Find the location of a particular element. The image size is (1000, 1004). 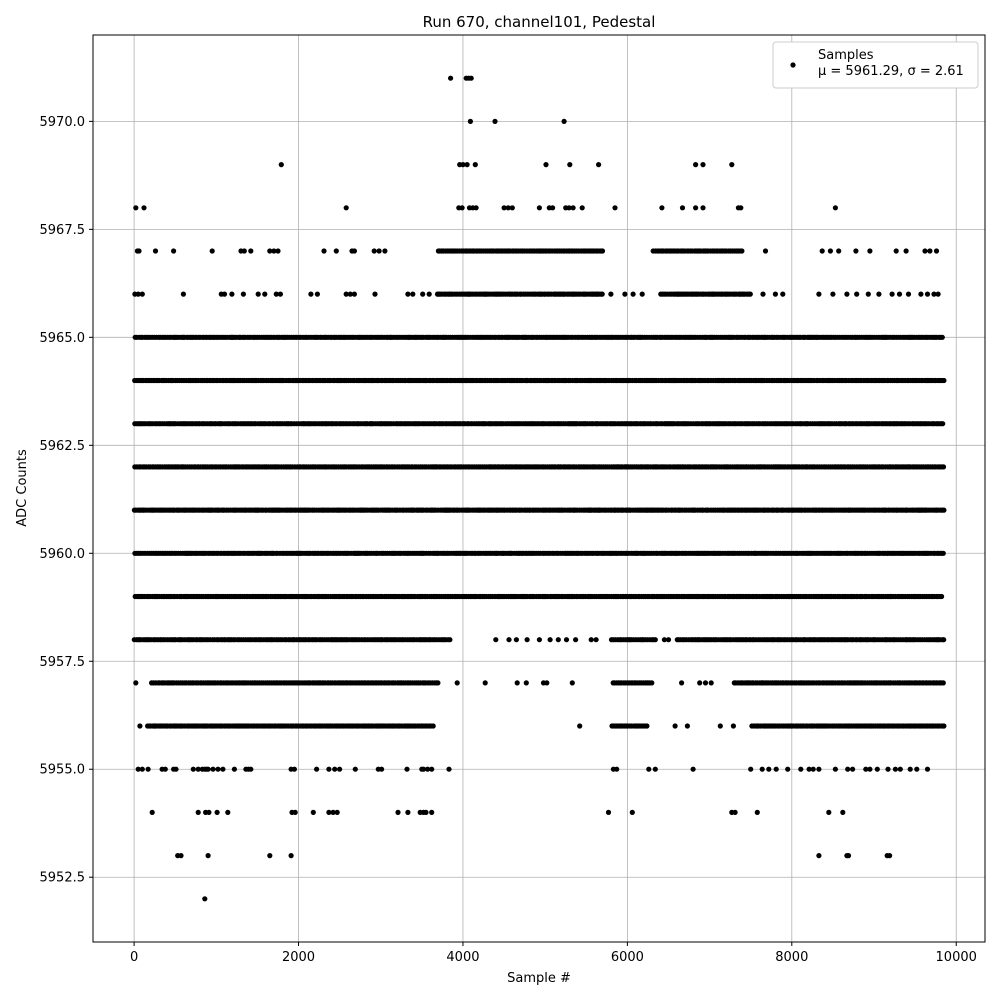

y-tick-label: 5957.5 is located at coordinates (63, 662).